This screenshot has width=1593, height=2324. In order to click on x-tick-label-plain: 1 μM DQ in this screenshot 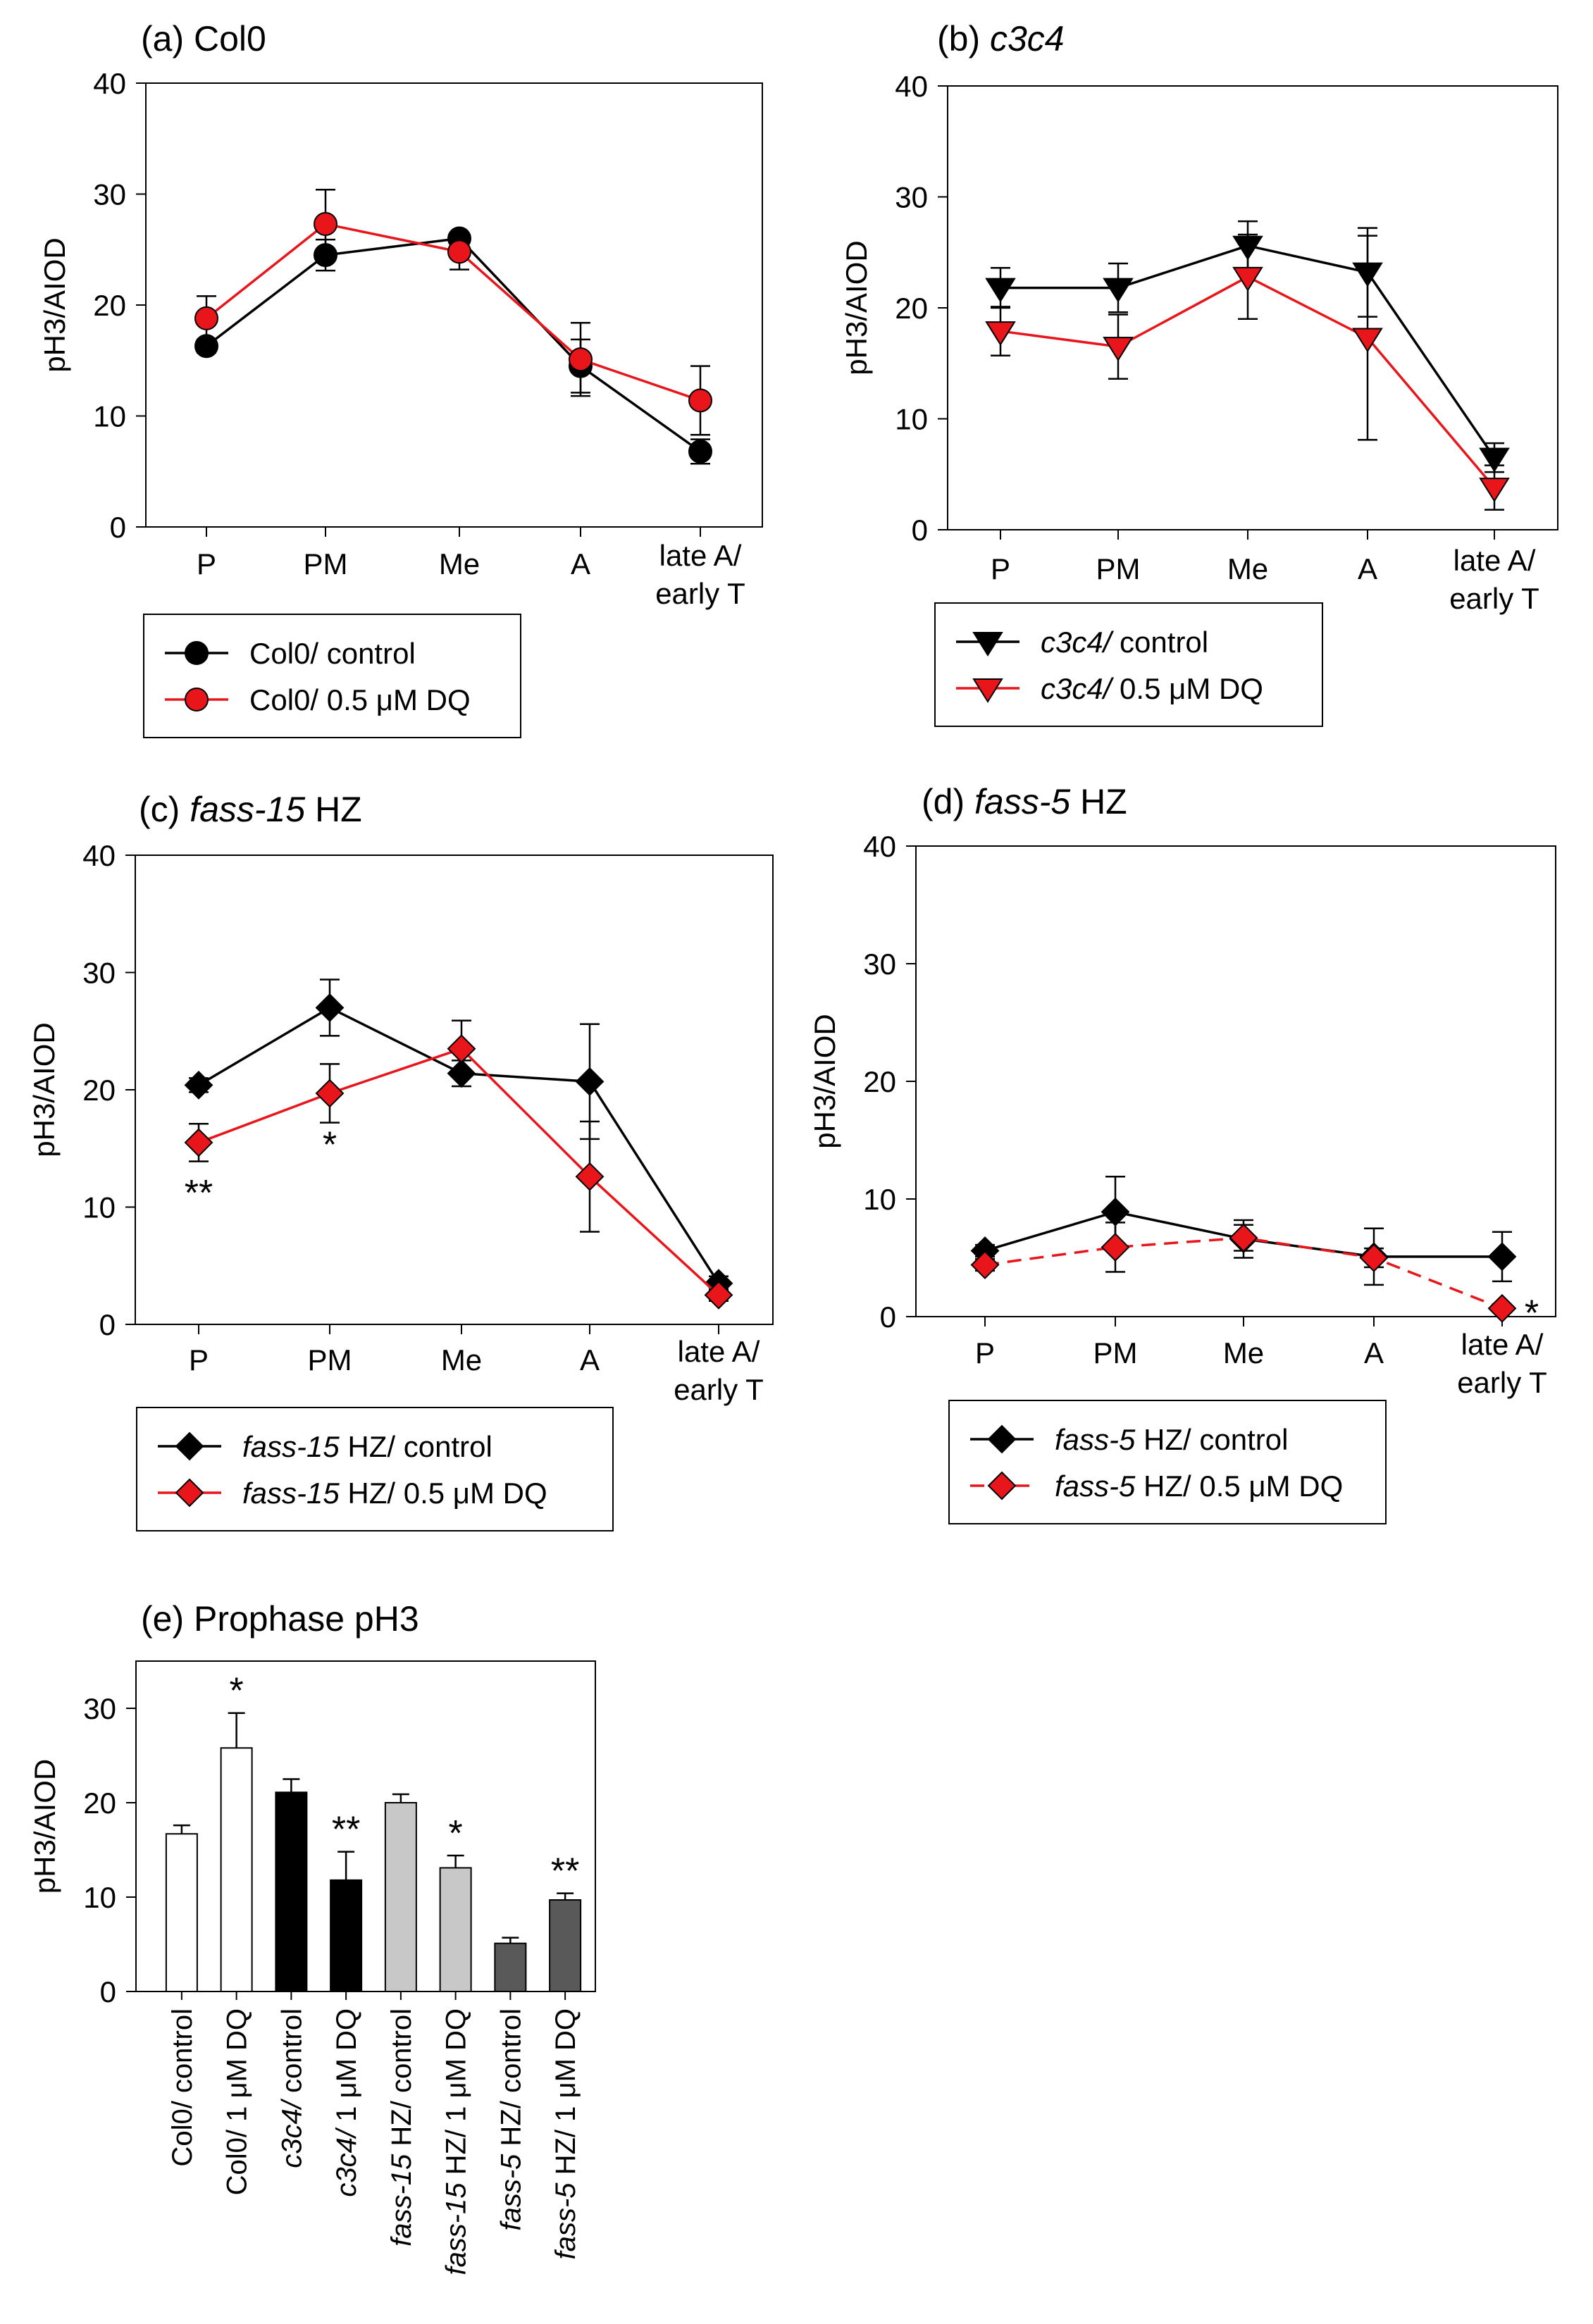, I will do `click(346, 2069)`.